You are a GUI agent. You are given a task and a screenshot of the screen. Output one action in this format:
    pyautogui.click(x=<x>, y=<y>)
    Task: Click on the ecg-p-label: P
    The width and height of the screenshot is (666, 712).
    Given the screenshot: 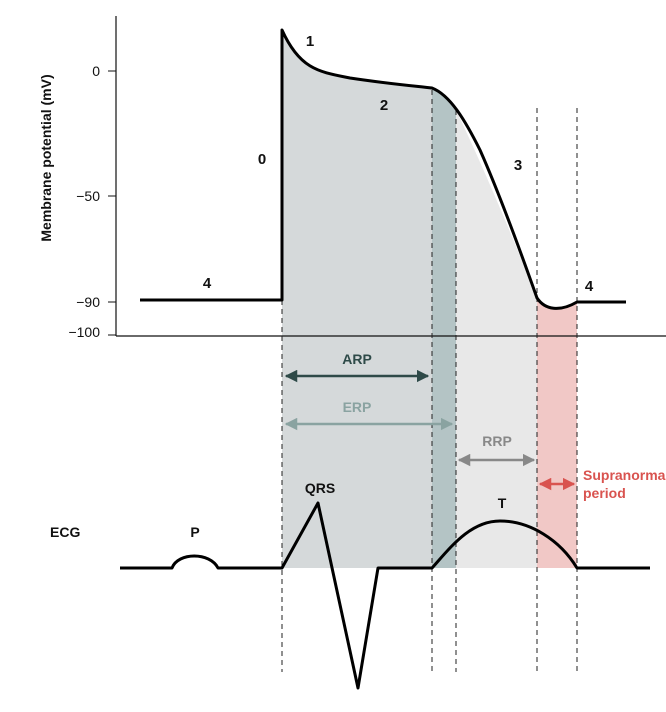 What is the action you would take?
    pyautogui.click(x=194, y=532)
    